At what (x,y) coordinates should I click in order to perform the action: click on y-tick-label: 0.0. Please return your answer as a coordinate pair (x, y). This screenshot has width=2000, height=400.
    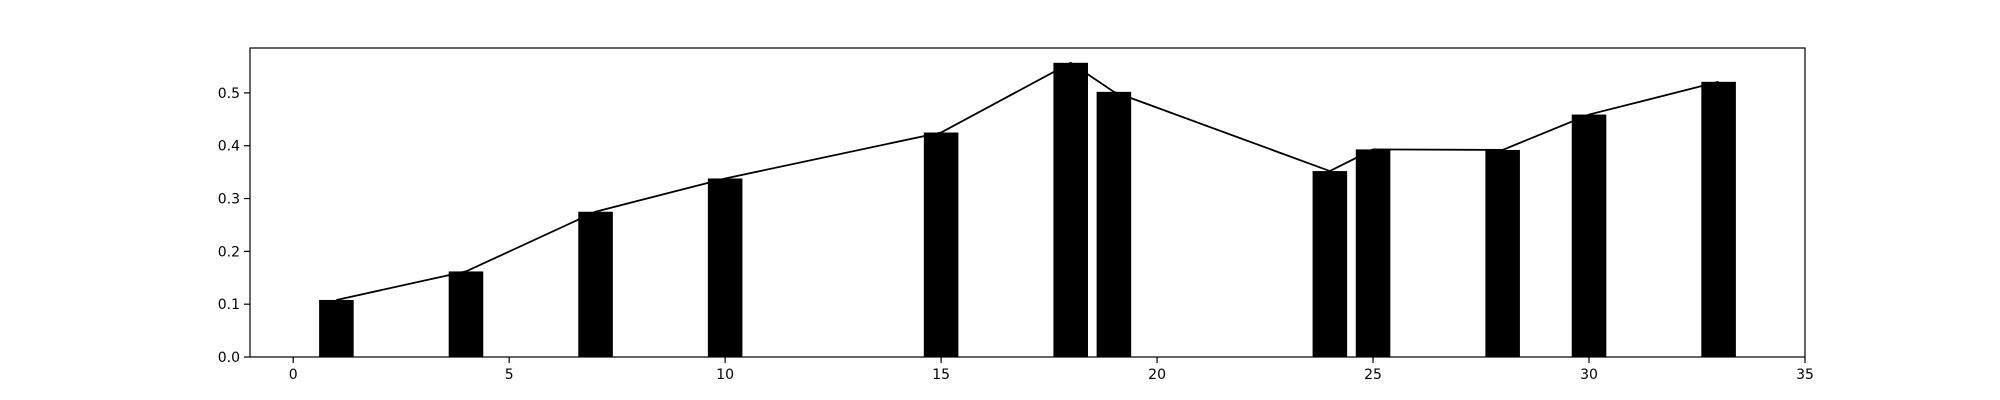
    Looking at the image, I should click on (229, 358).